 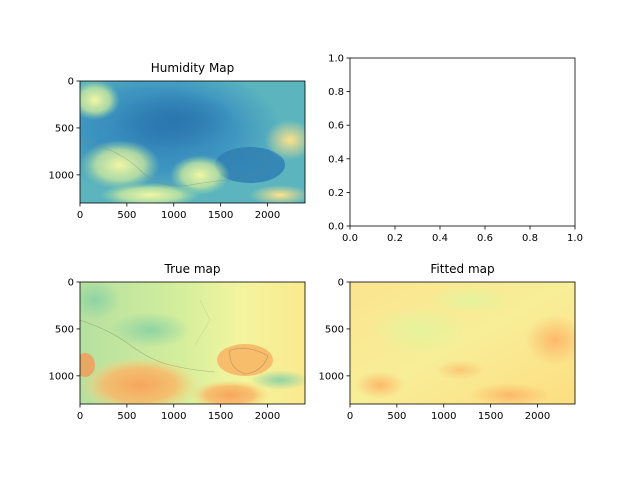 I want to click on x-tick-label: 0.0, so click(x=350, y=238).